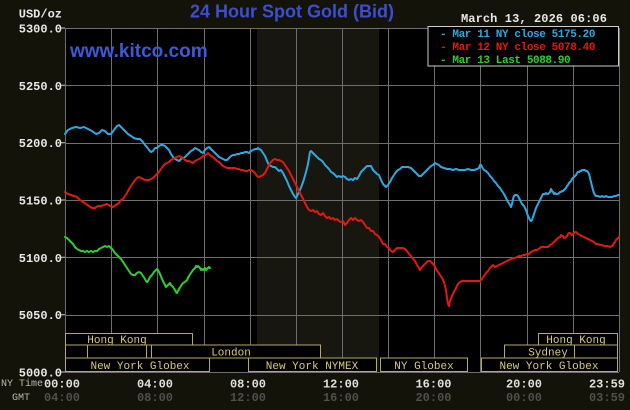  Describe the element at coordinates (40, 144) in the screenshot. I see `svg-text: 5200.0` at that location.